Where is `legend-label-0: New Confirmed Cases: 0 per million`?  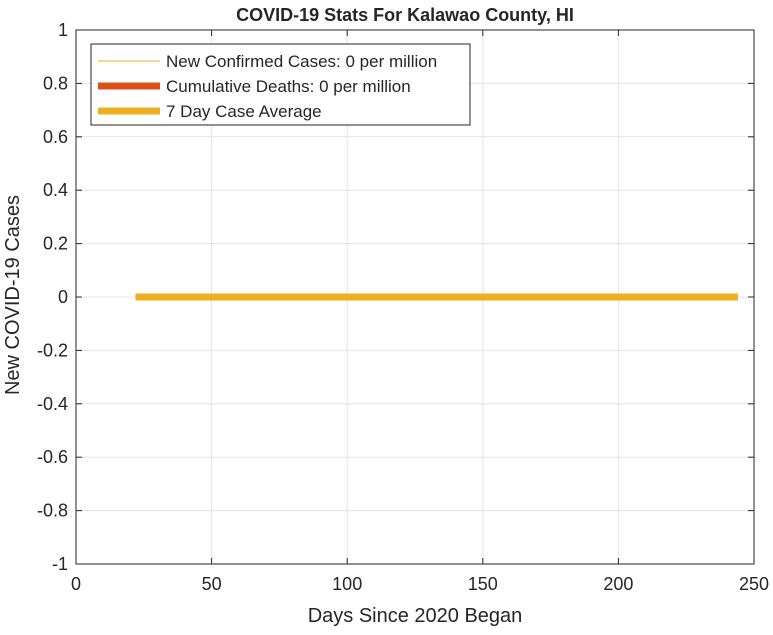
legend-label-0: New Confirmed Cases: 0 per million is located at coordinates (301, 61).